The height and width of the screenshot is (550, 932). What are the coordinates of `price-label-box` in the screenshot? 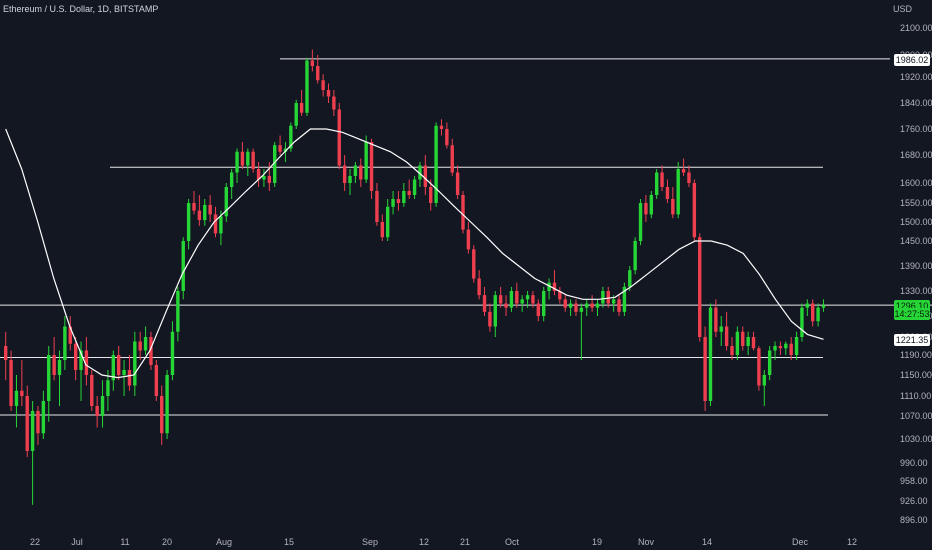 It's located at (912, 60).